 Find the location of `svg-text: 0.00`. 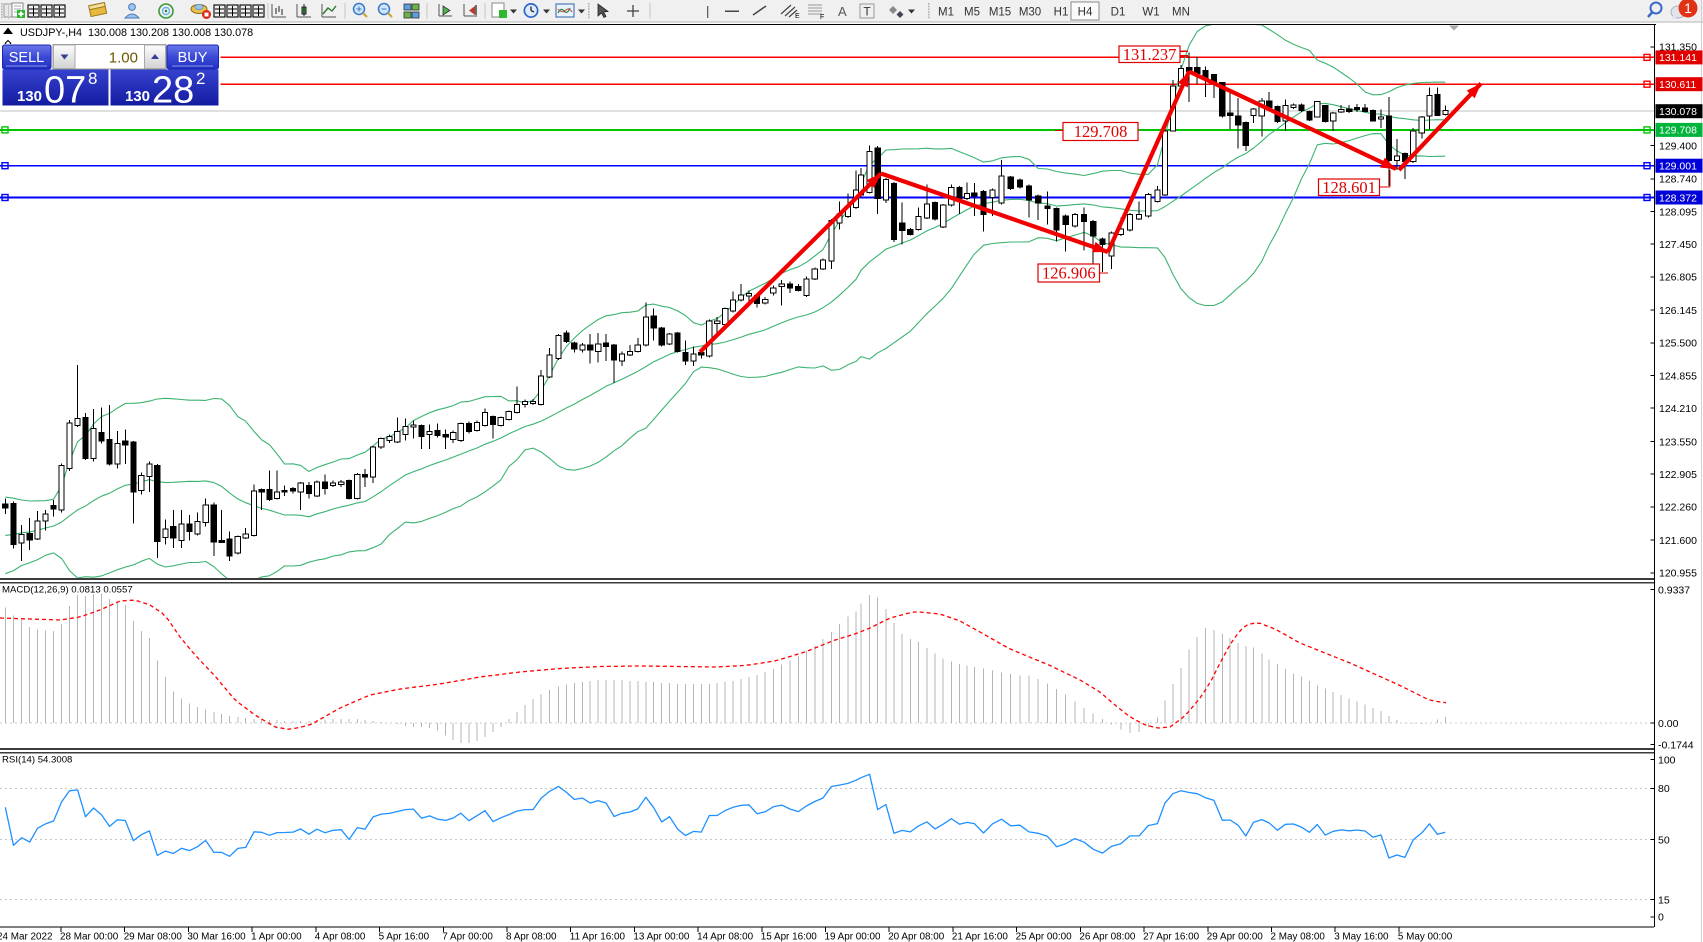

svg-text: 0.00 is located at coordinates (1668, 724).